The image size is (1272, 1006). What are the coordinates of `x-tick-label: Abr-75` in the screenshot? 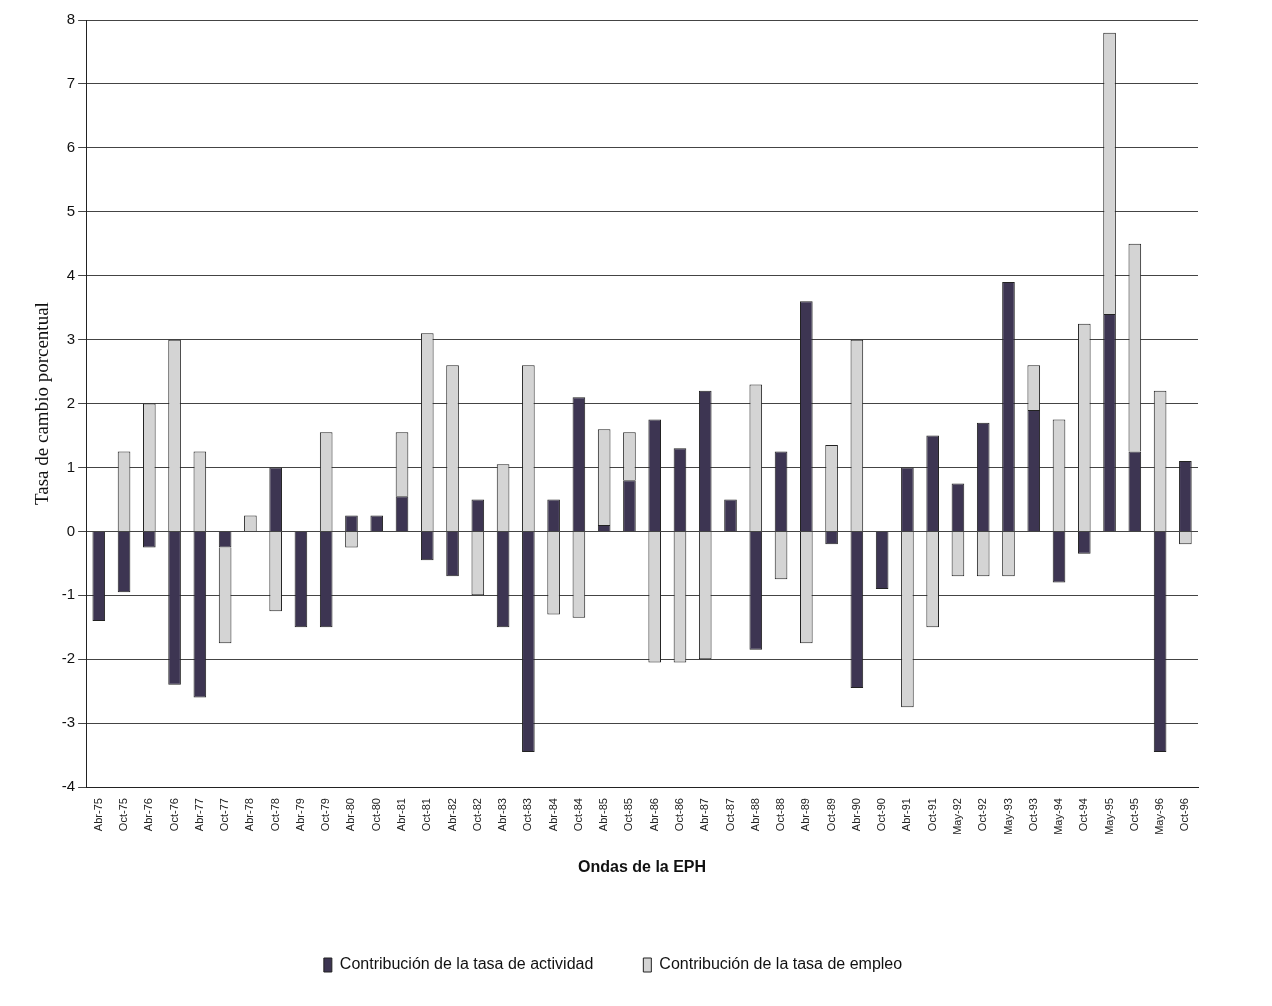 It's located at (97, 815).